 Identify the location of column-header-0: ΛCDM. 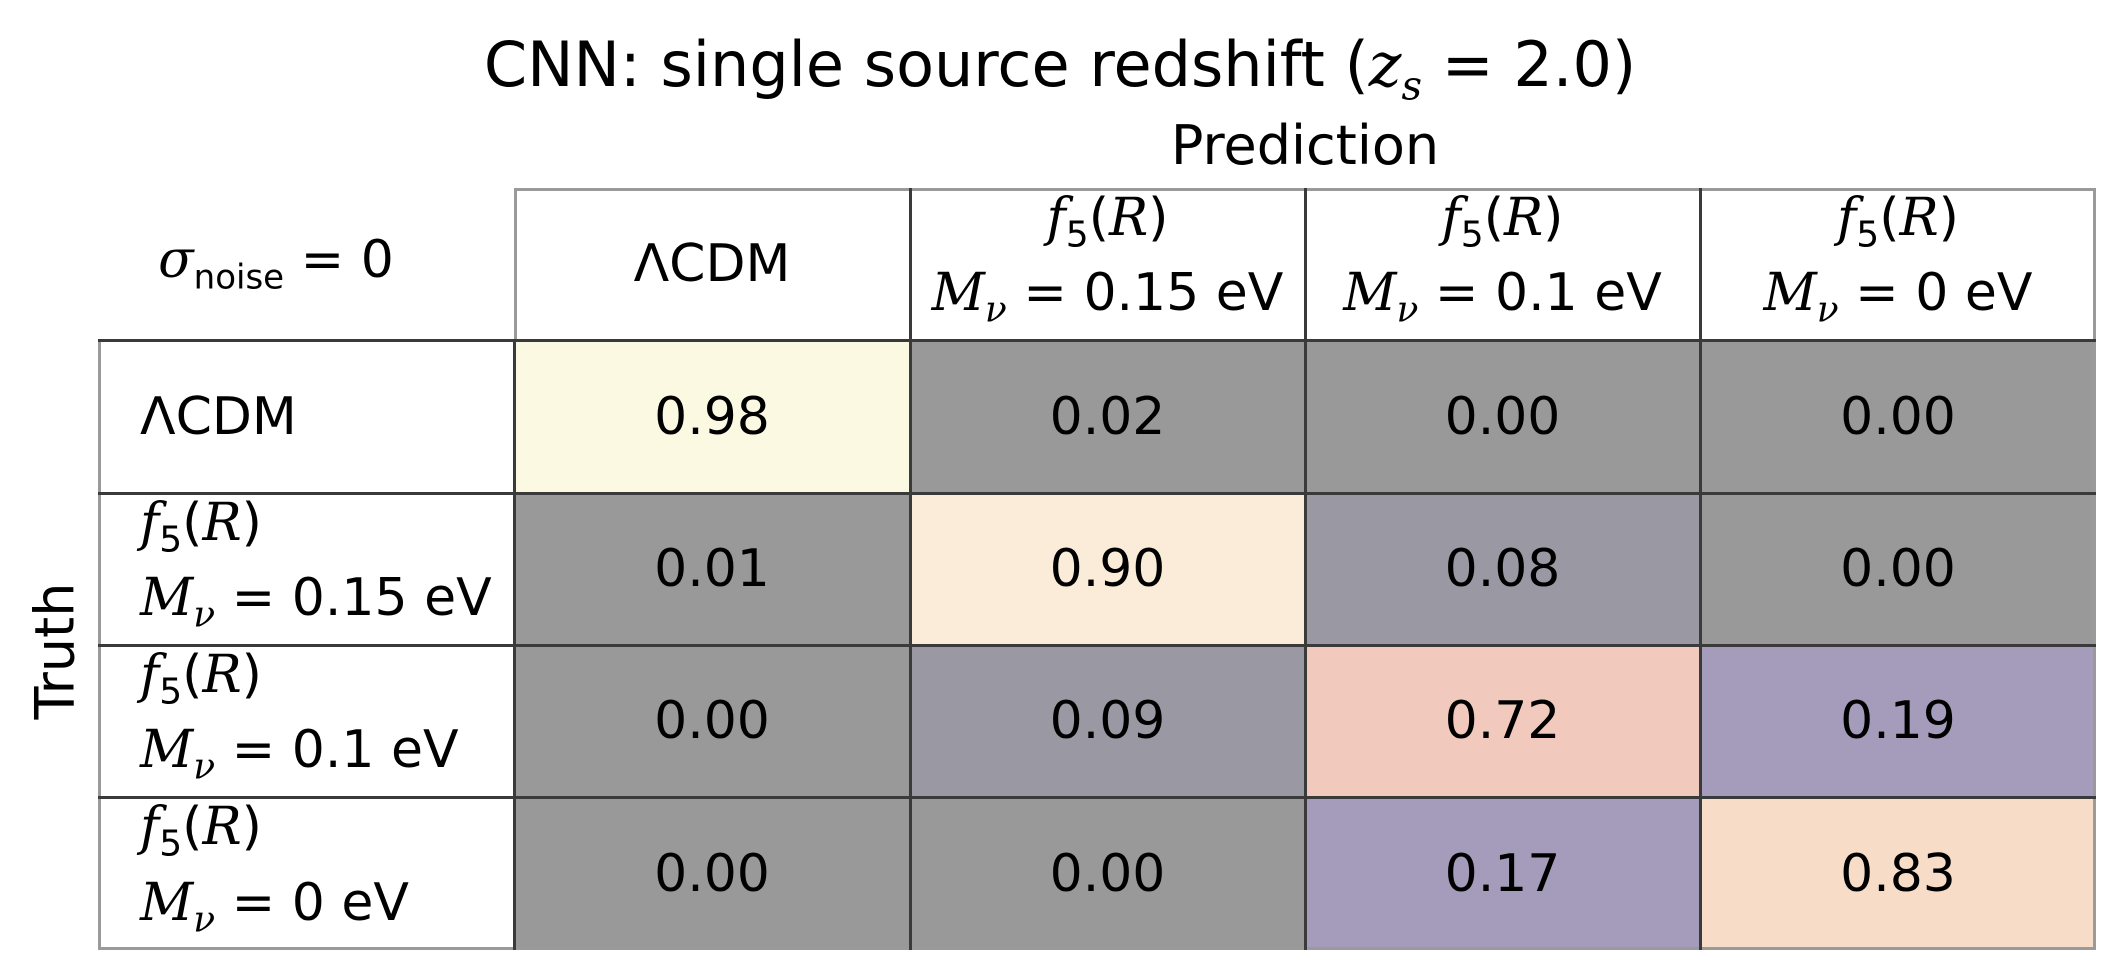
(712, 264).